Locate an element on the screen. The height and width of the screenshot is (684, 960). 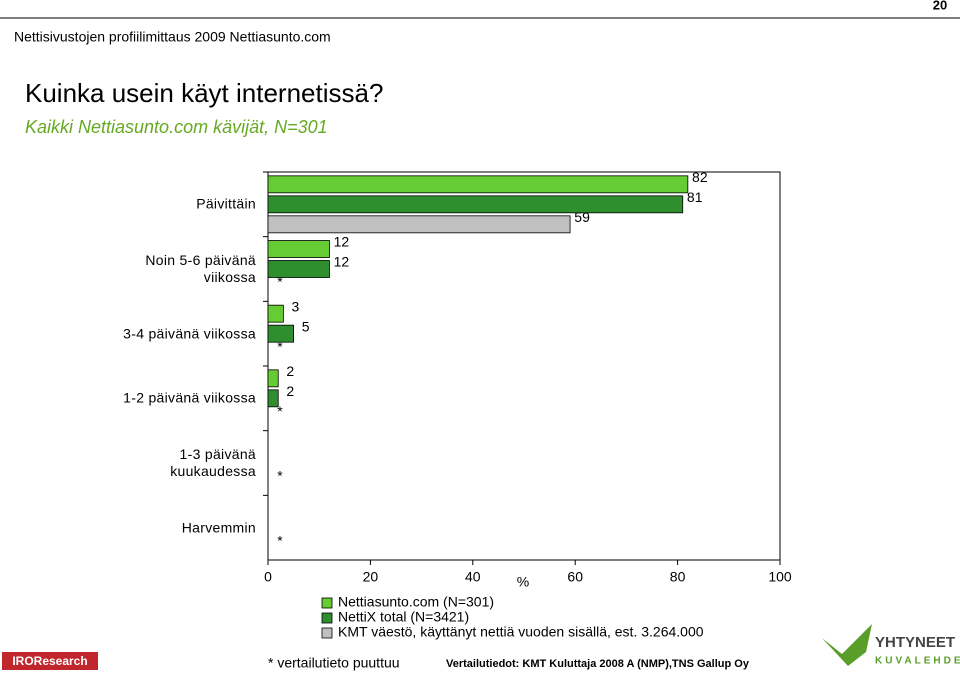
x-tick-label: 20 is located at coordinates (371, 577).